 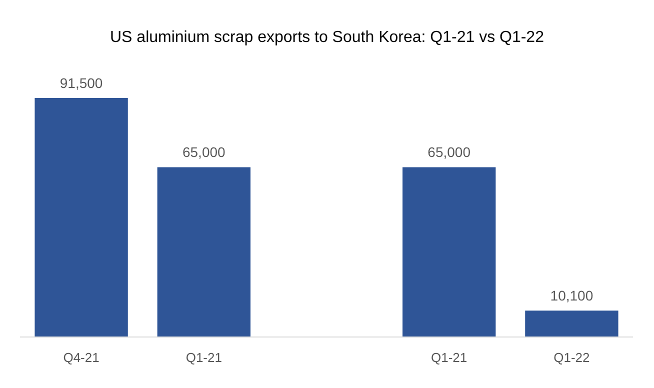 I want to click on data-label: 10,100, so click(x=572, y=296).